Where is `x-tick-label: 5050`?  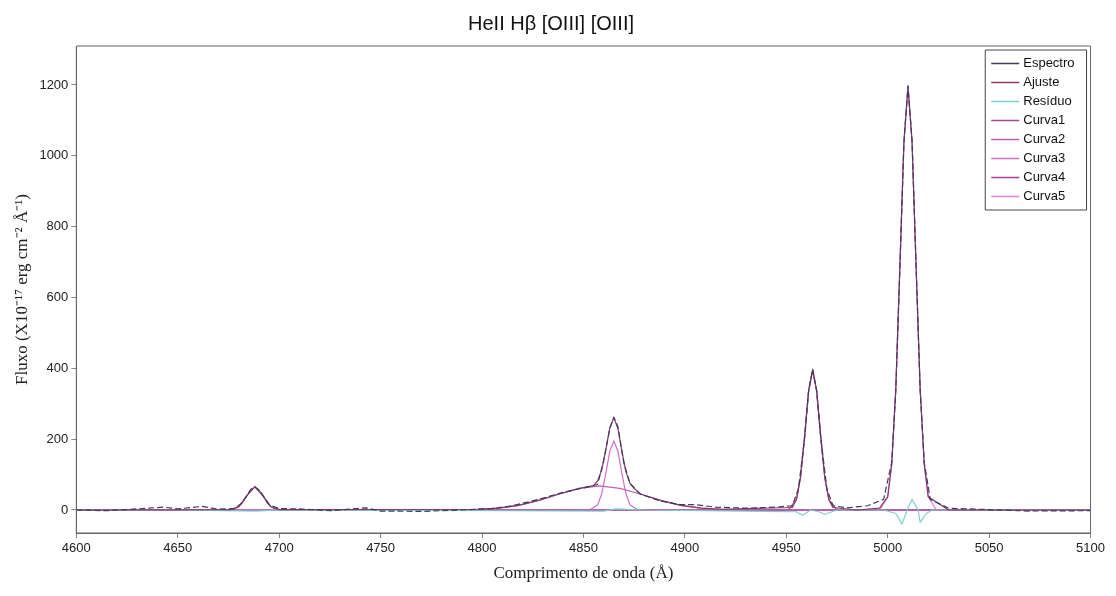
x-tick-label: 5050 is located at coordinates (989, 548).